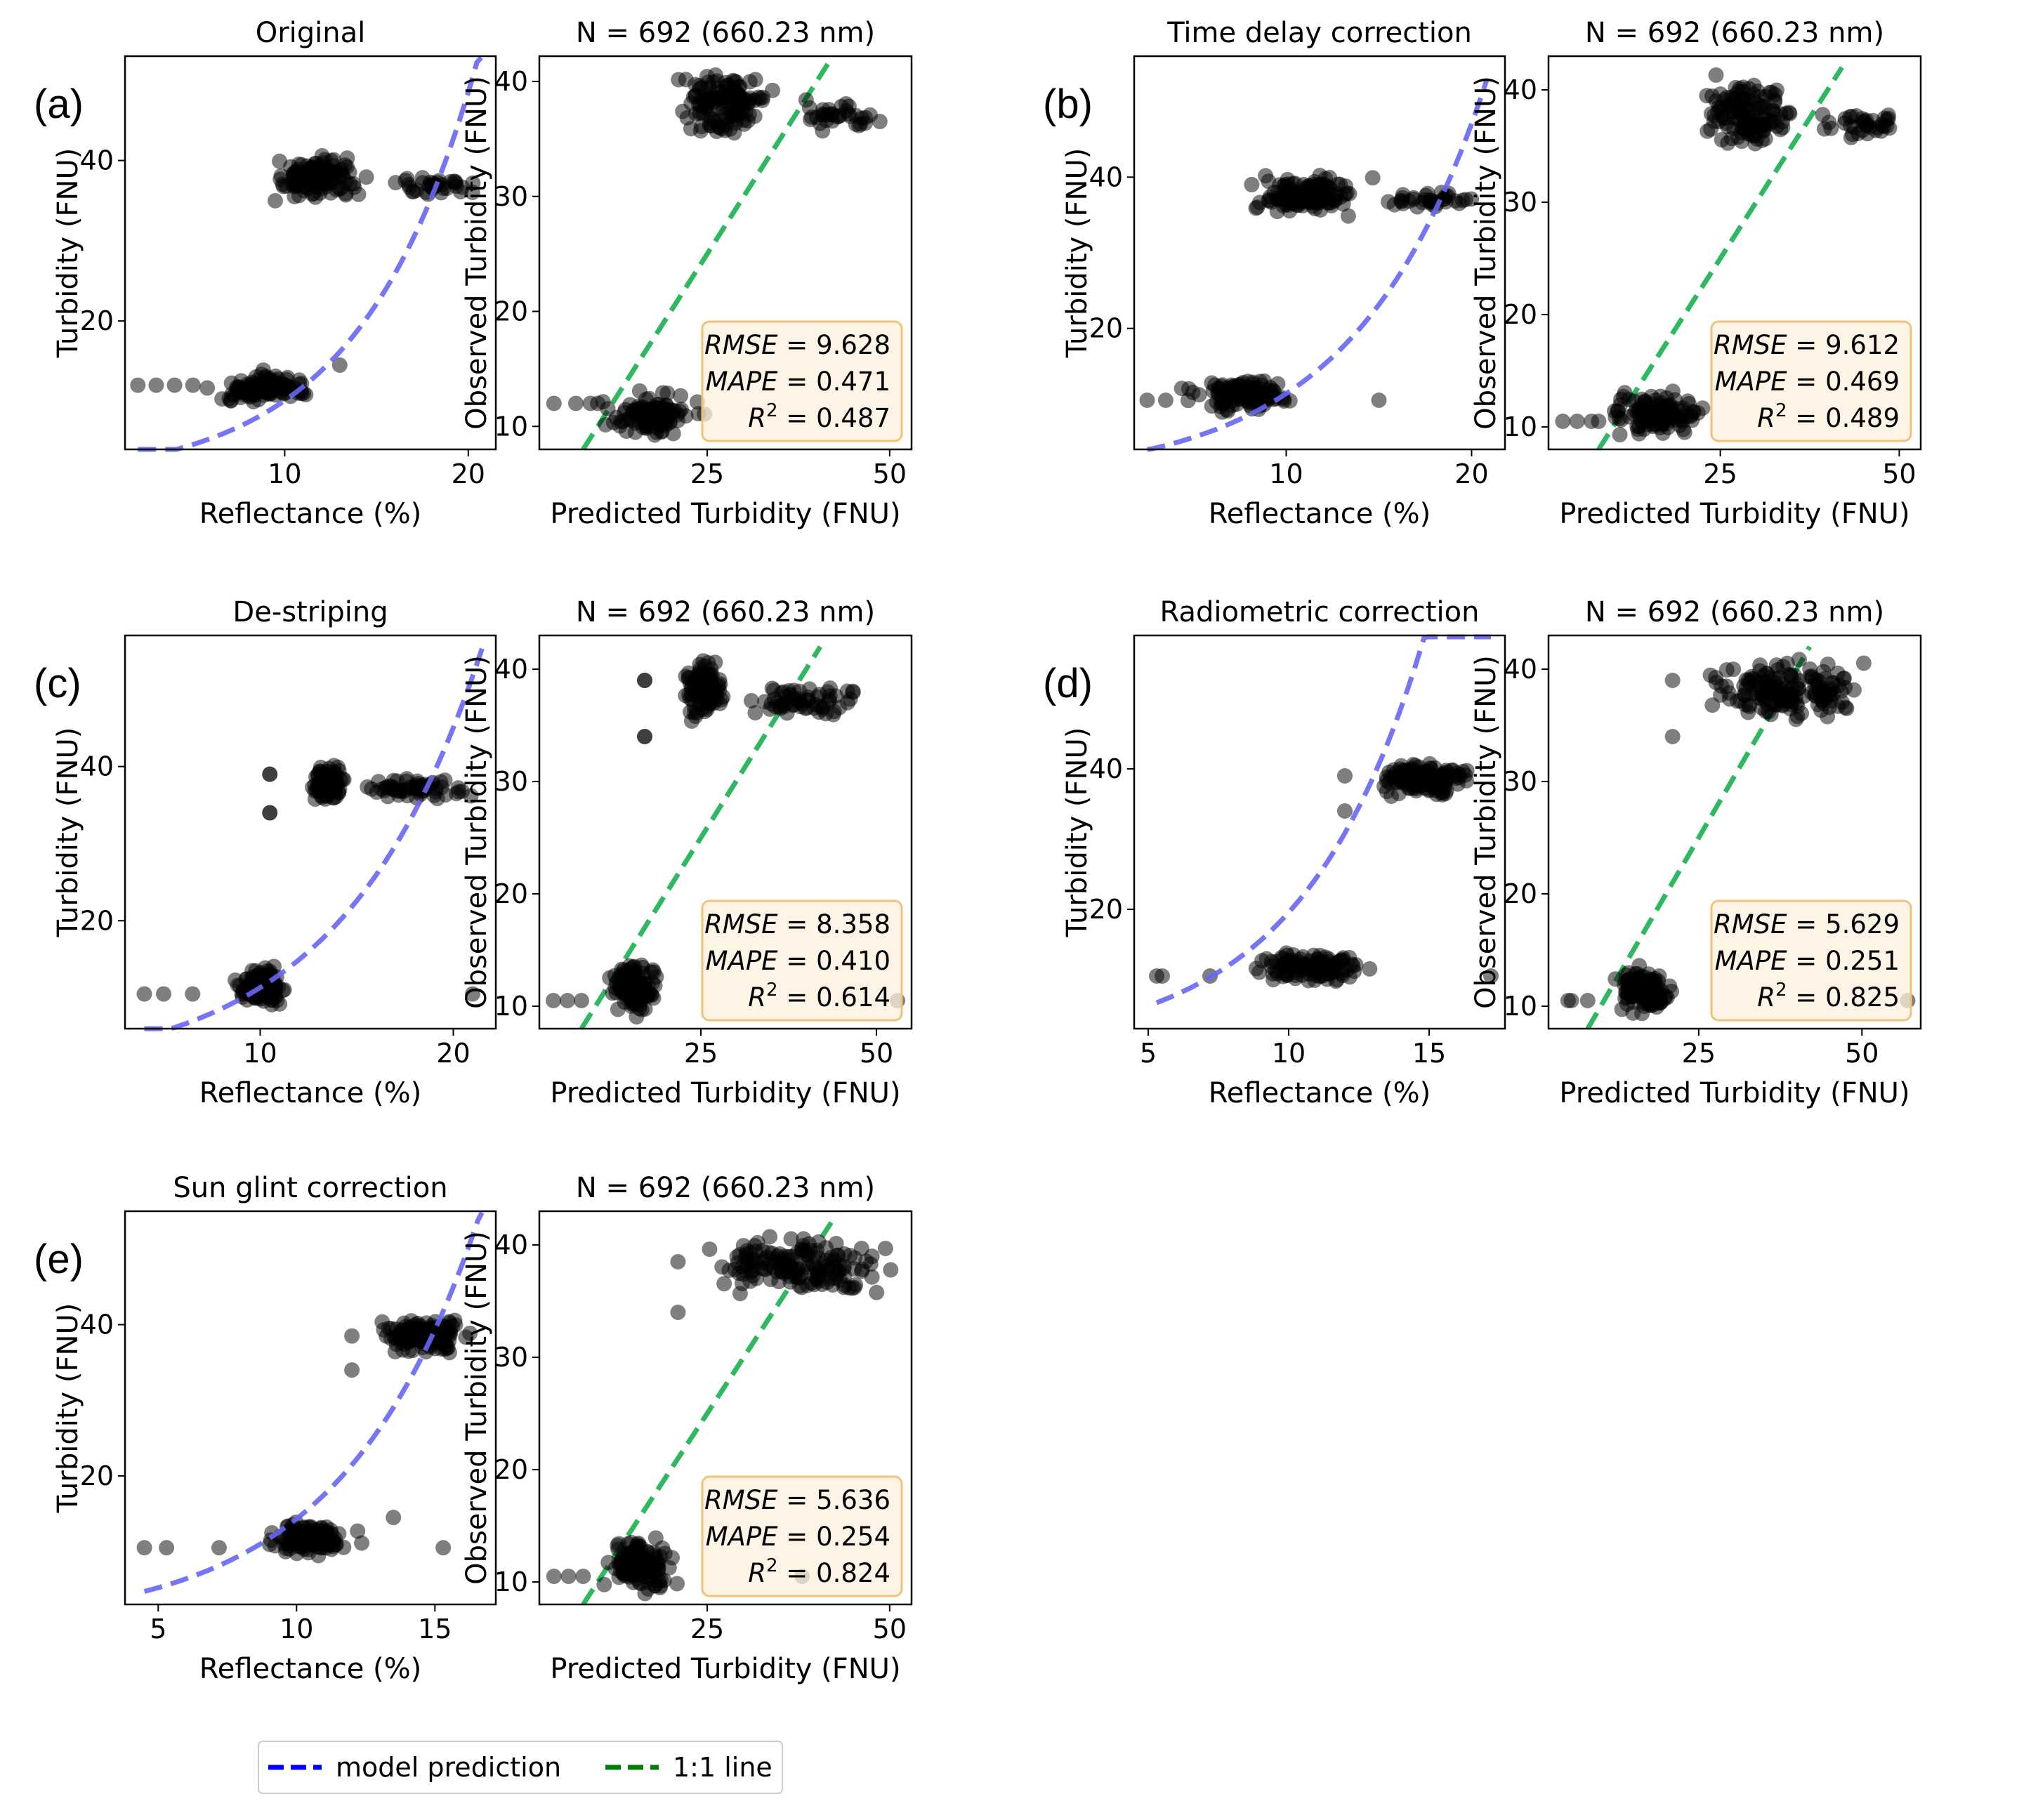 This screenshot has width=2038, height=1820. Describe the element at coordinates (68, 832) in the screenshot. I see `reflectance-c-ylabel: Turbidity (FNU)` at that location.